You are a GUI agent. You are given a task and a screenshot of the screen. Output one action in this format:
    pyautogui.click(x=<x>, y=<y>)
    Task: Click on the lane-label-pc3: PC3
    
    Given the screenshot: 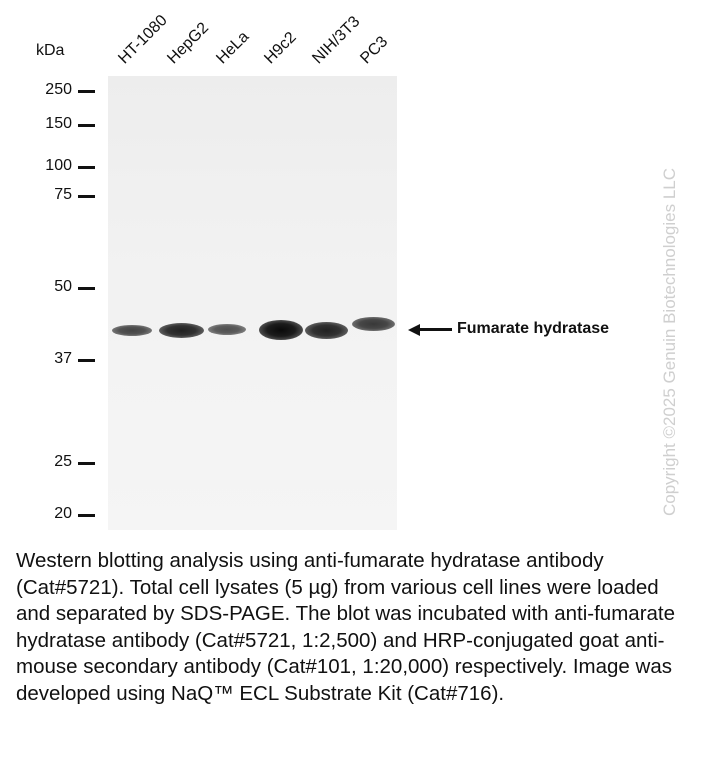 What is the action you would take?
    pyautogui.click(x=374, y=50)
    